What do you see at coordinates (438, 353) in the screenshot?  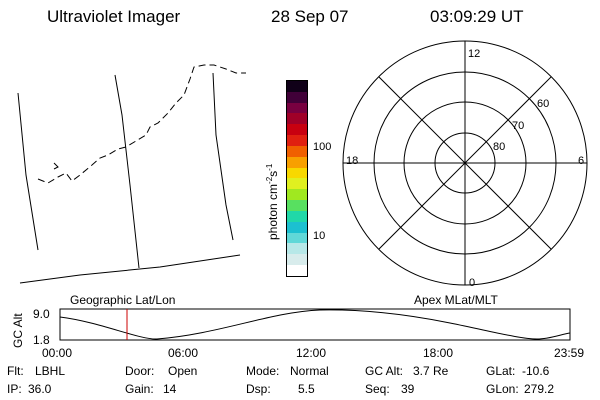 I see `altitude-xtick-1800: 18:00` at bounding box center [438, 353].